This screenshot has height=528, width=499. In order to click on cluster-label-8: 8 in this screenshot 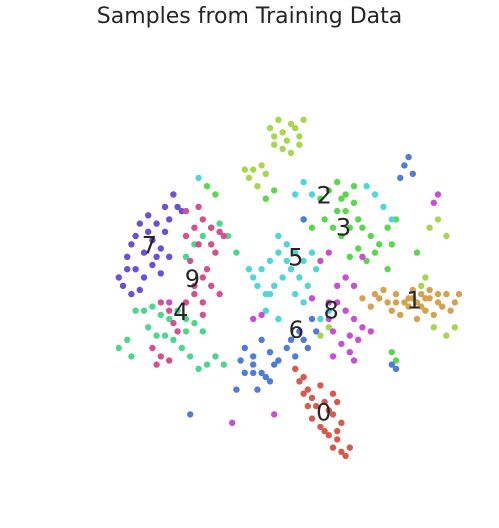, I will do `click(330, 310)`.